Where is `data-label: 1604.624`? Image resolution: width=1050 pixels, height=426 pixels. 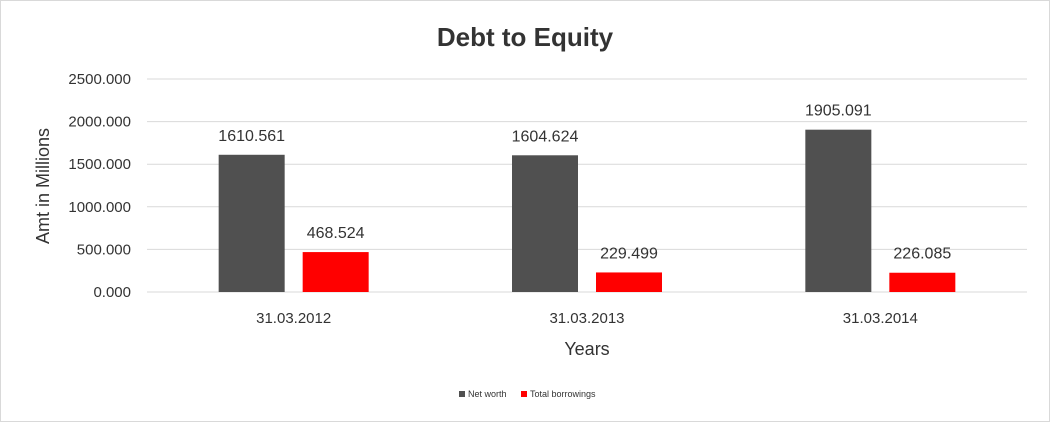
data-label: 1604.624 is located at coordinates (545, 136).